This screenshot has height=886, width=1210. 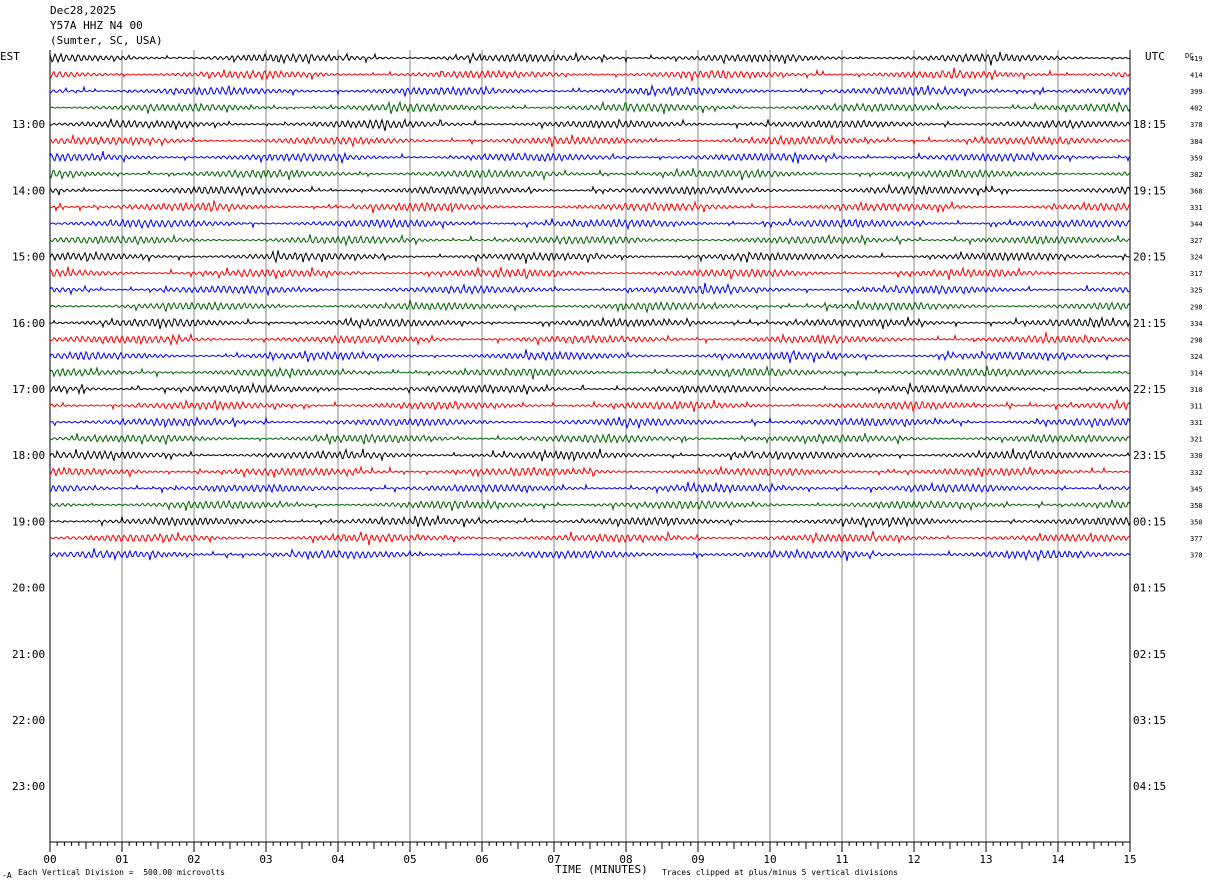 What do you see at coordinates (1196, 324) in the screenshot?
I see `dc-offset-value: 334` at bounding box center [1196, 324].